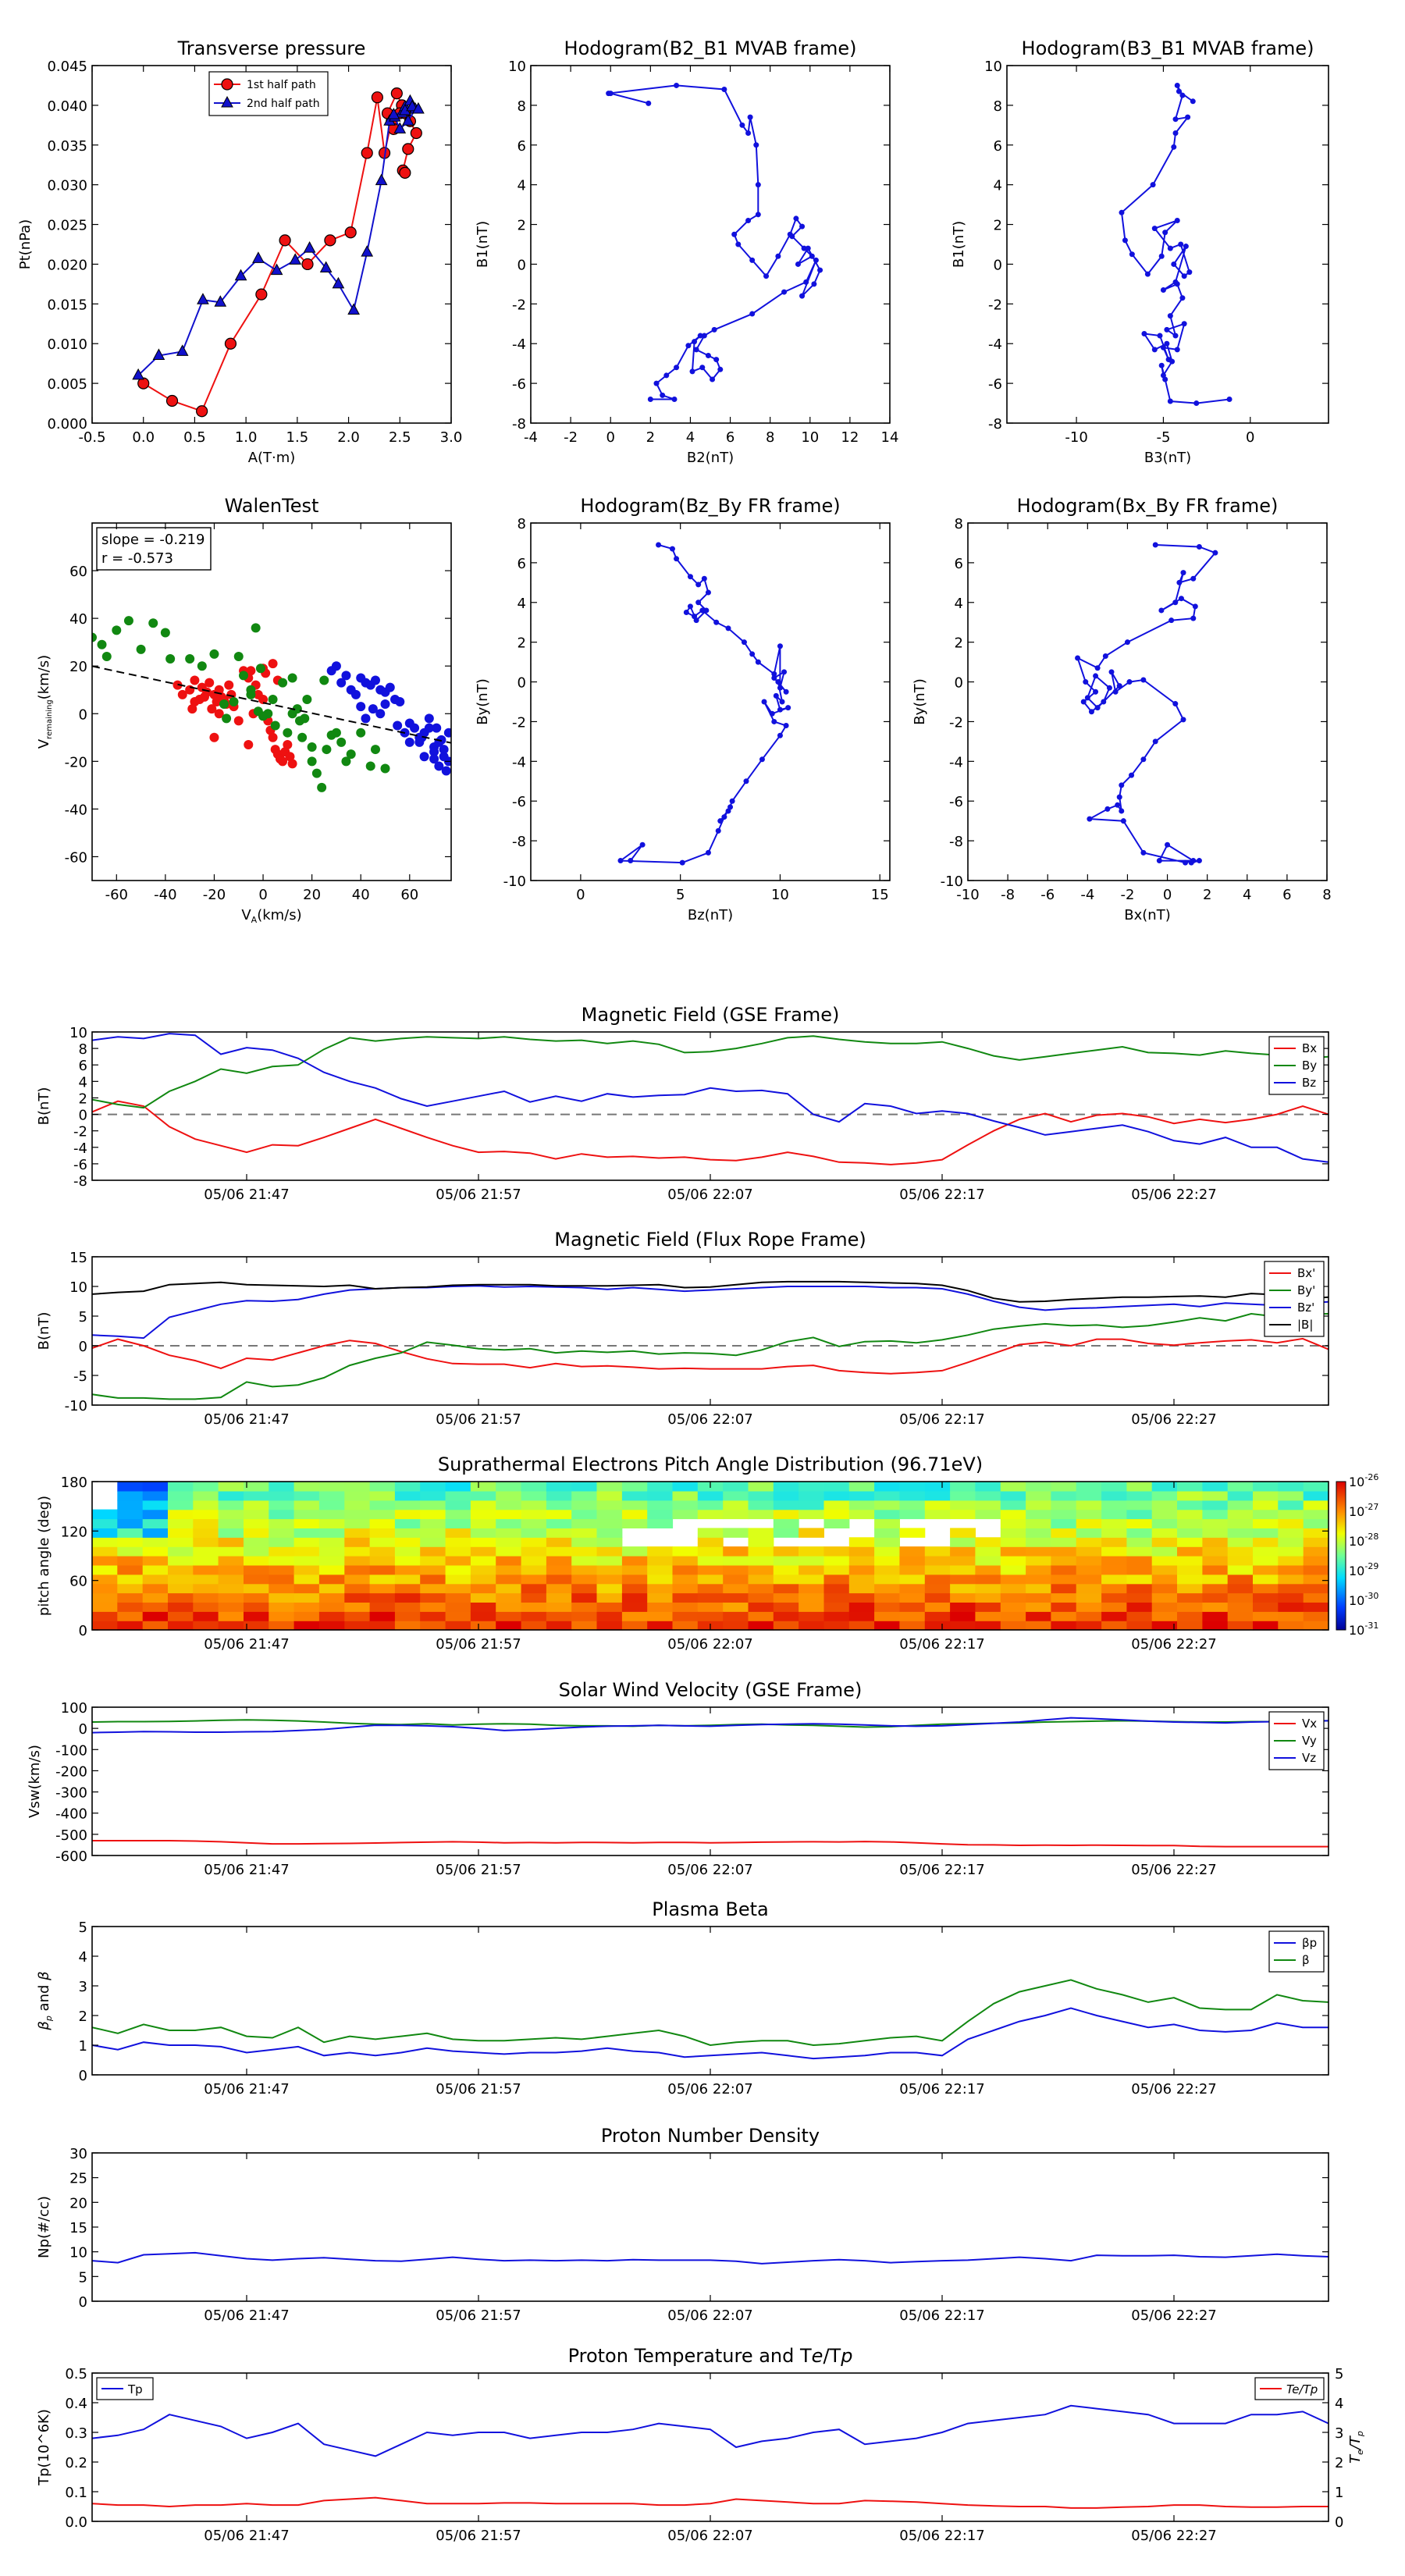  Describe the element at coordinates (137, 558) in the screenshot. I see `annotation-r: r = -0.573` at that location.